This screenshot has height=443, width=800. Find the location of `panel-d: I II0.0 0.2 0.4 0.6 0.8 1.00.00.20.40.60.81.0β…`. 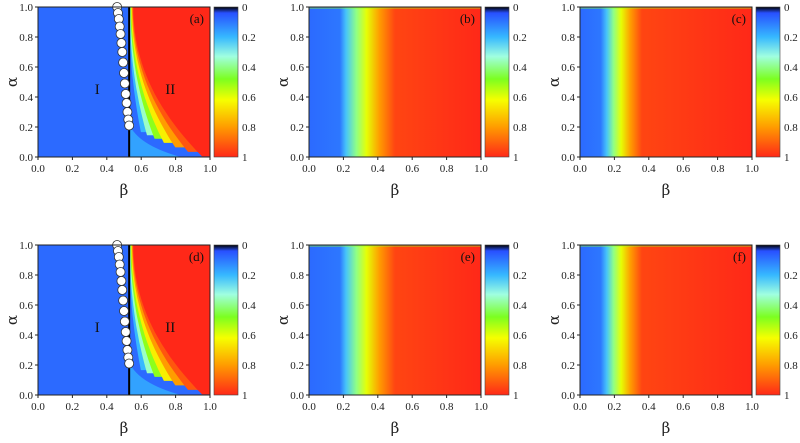

panel-d: I II0.0 0.2 0.4 0.6 0.8 1.00.00.20.40.60.81.0β… is located at coordinates (129, 338).